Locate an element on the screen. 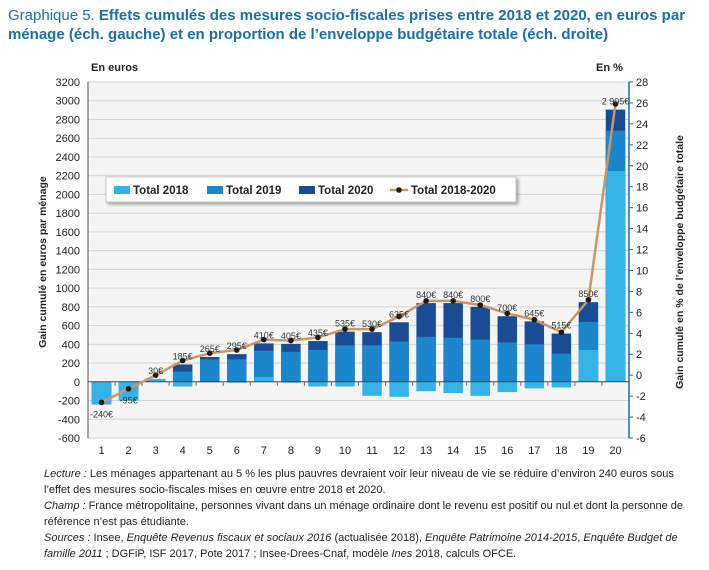  y-tick-label: -600 is located at coordinates (69, 439).